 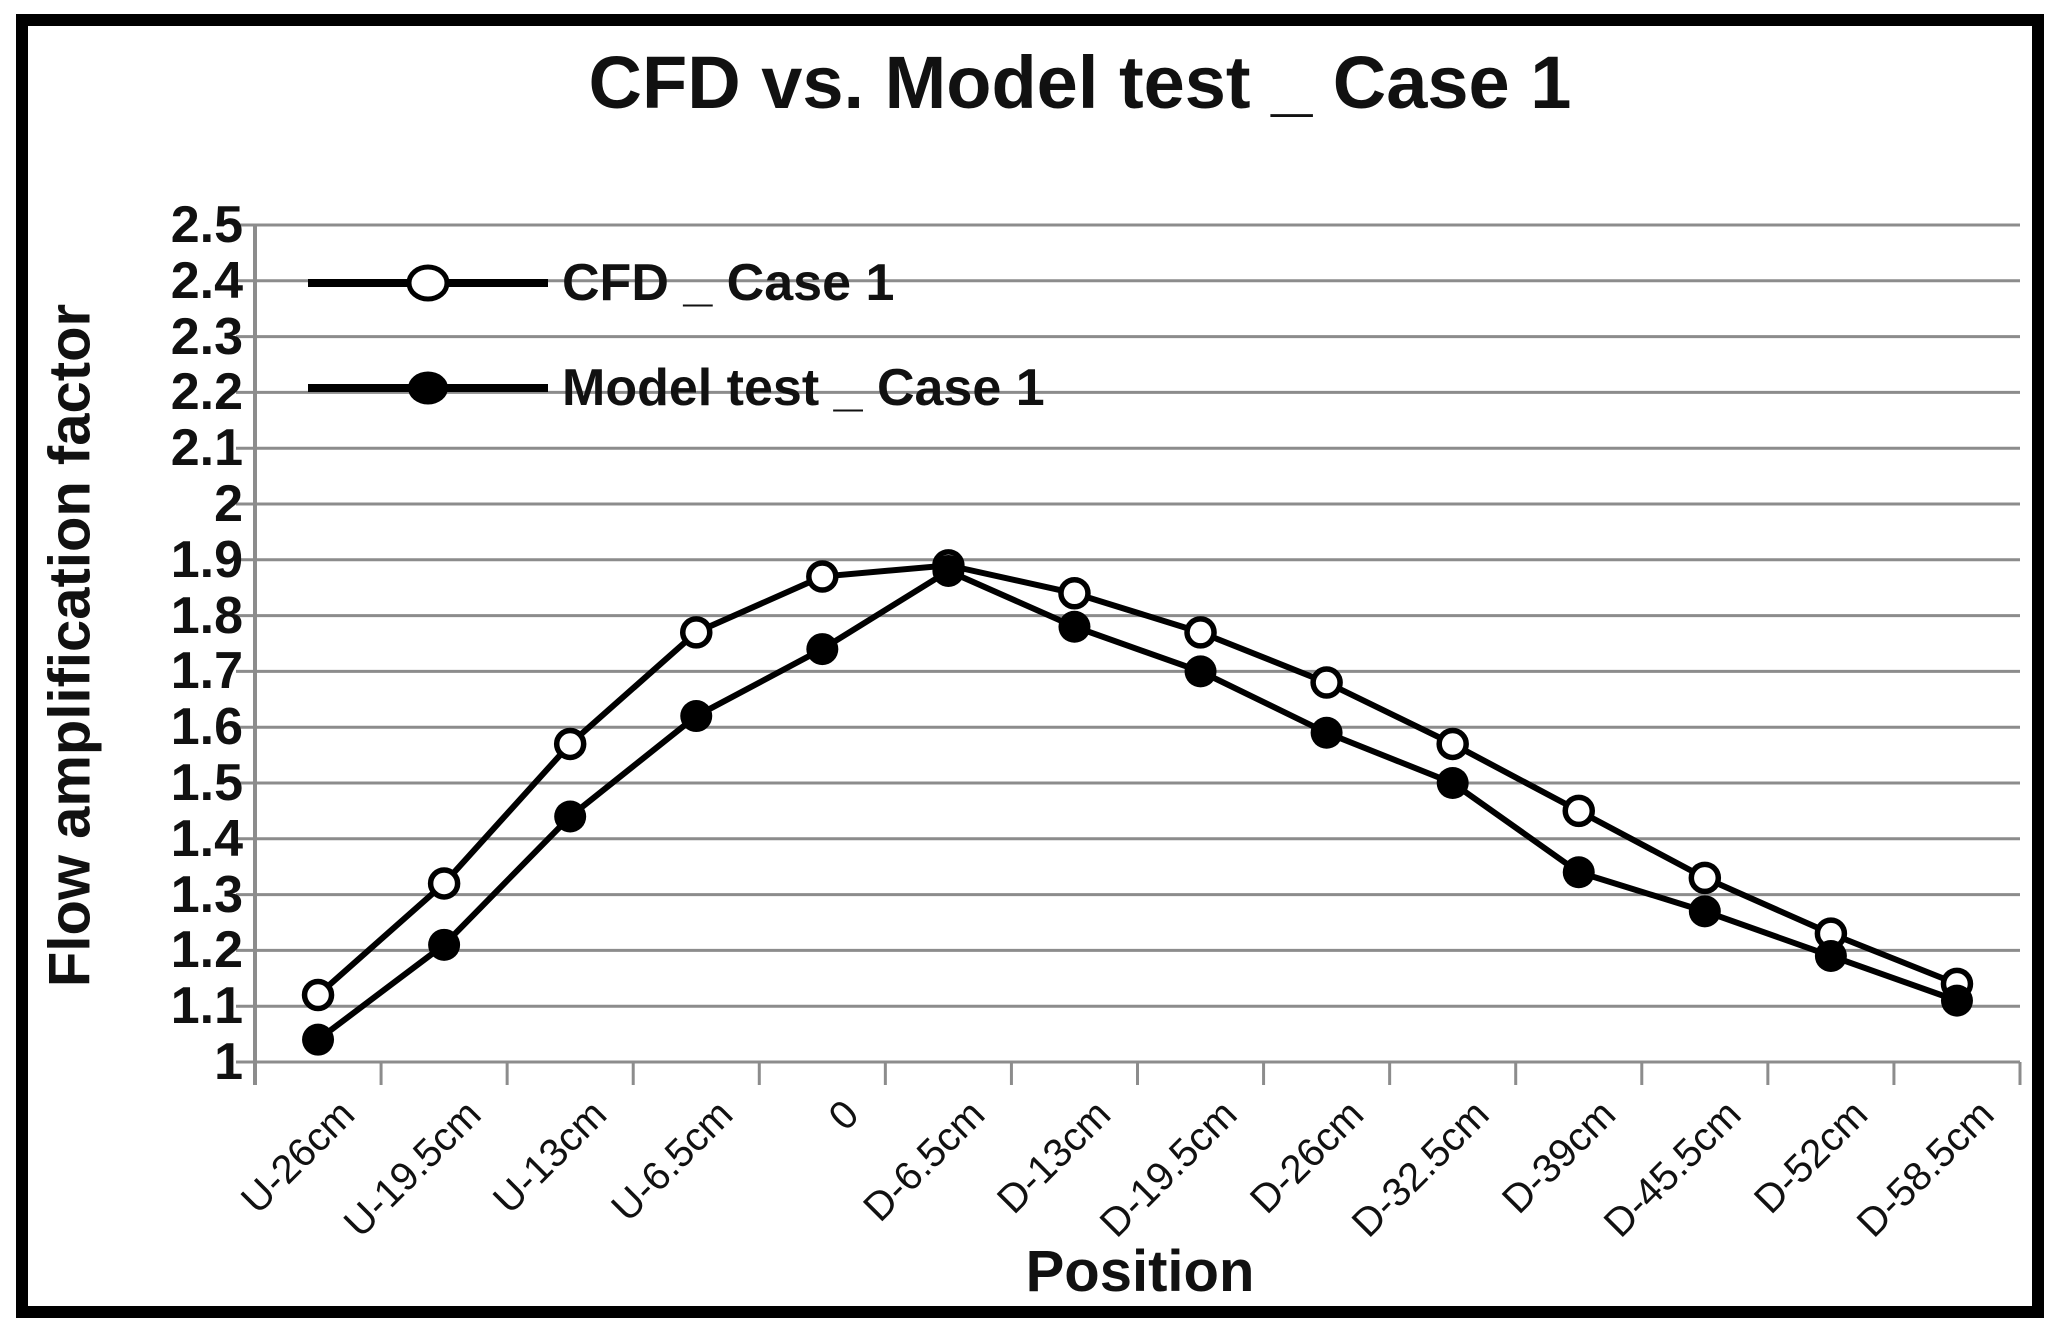 I want to click on legend-open-circle-icon, so click(x=428, y=283).